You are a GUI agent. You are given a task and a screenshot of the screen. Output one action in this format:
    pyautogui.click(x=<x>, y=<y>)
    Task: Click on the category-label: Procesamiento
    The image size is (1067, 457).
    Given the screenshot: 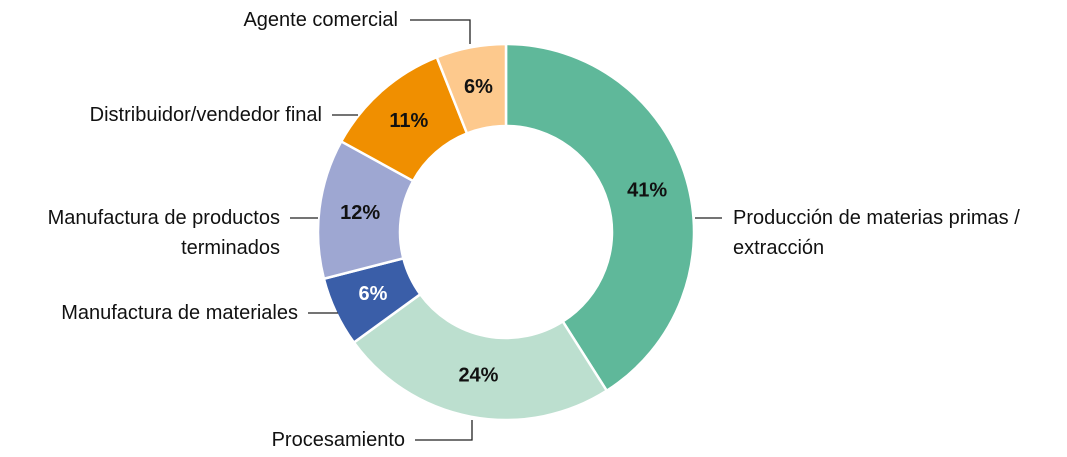 What is the action you would take?
    pyautogui.click(x=338, y=440)
    